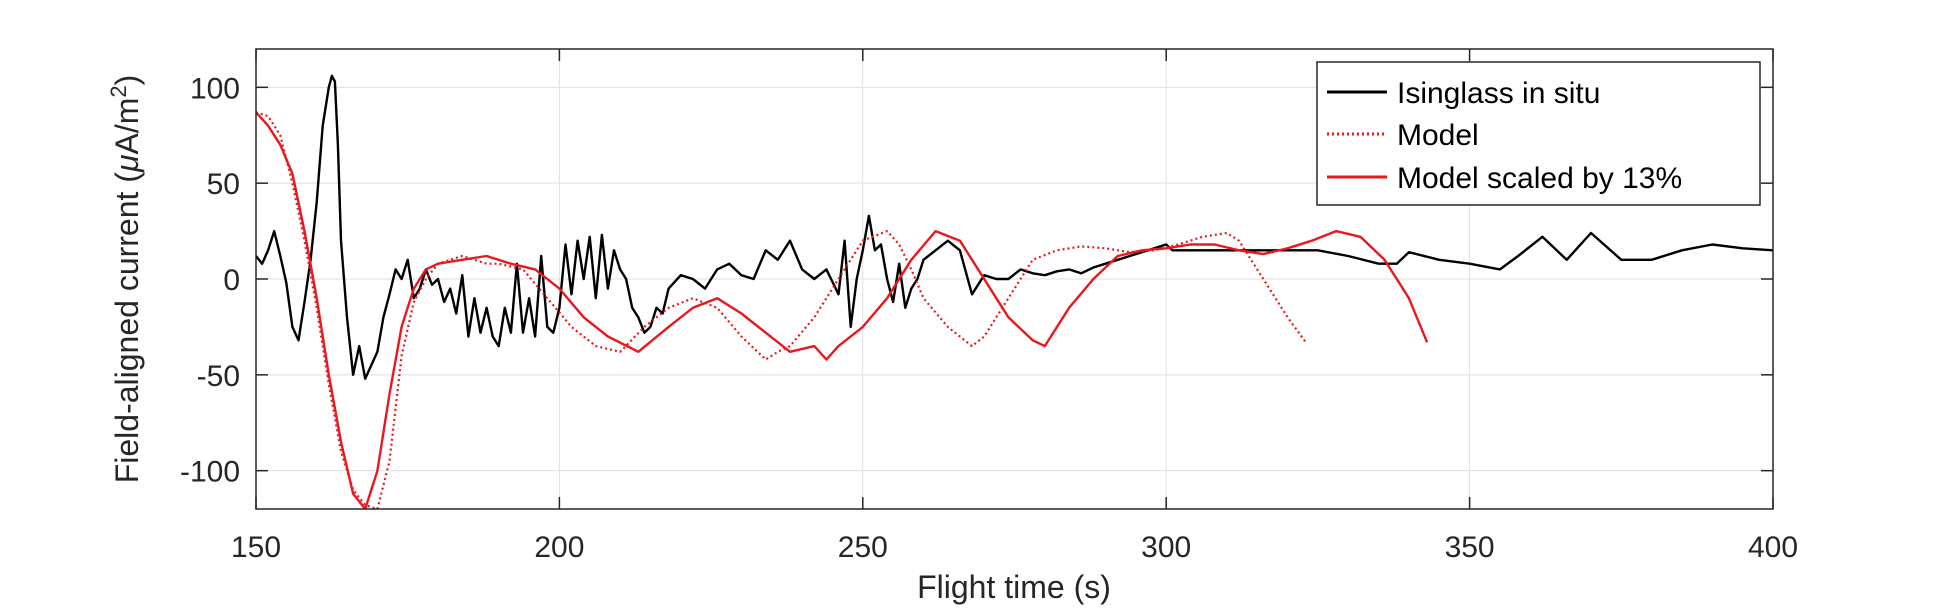 The width and height of the screenshot is (1950, 615). What do you see at coordinates (215, 88) in the screenshot?
I see `y-tick-label: 100` at bounding box center [215, 88].